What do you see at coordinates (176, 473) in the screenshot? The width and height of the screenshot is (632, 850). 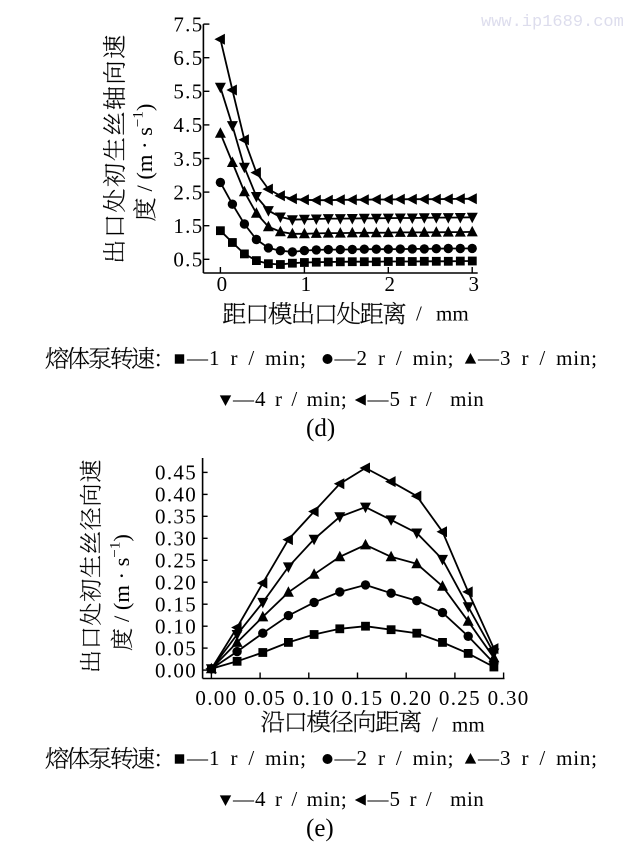 I see `svg-text: 0.45` at bounding box center [176, 473].